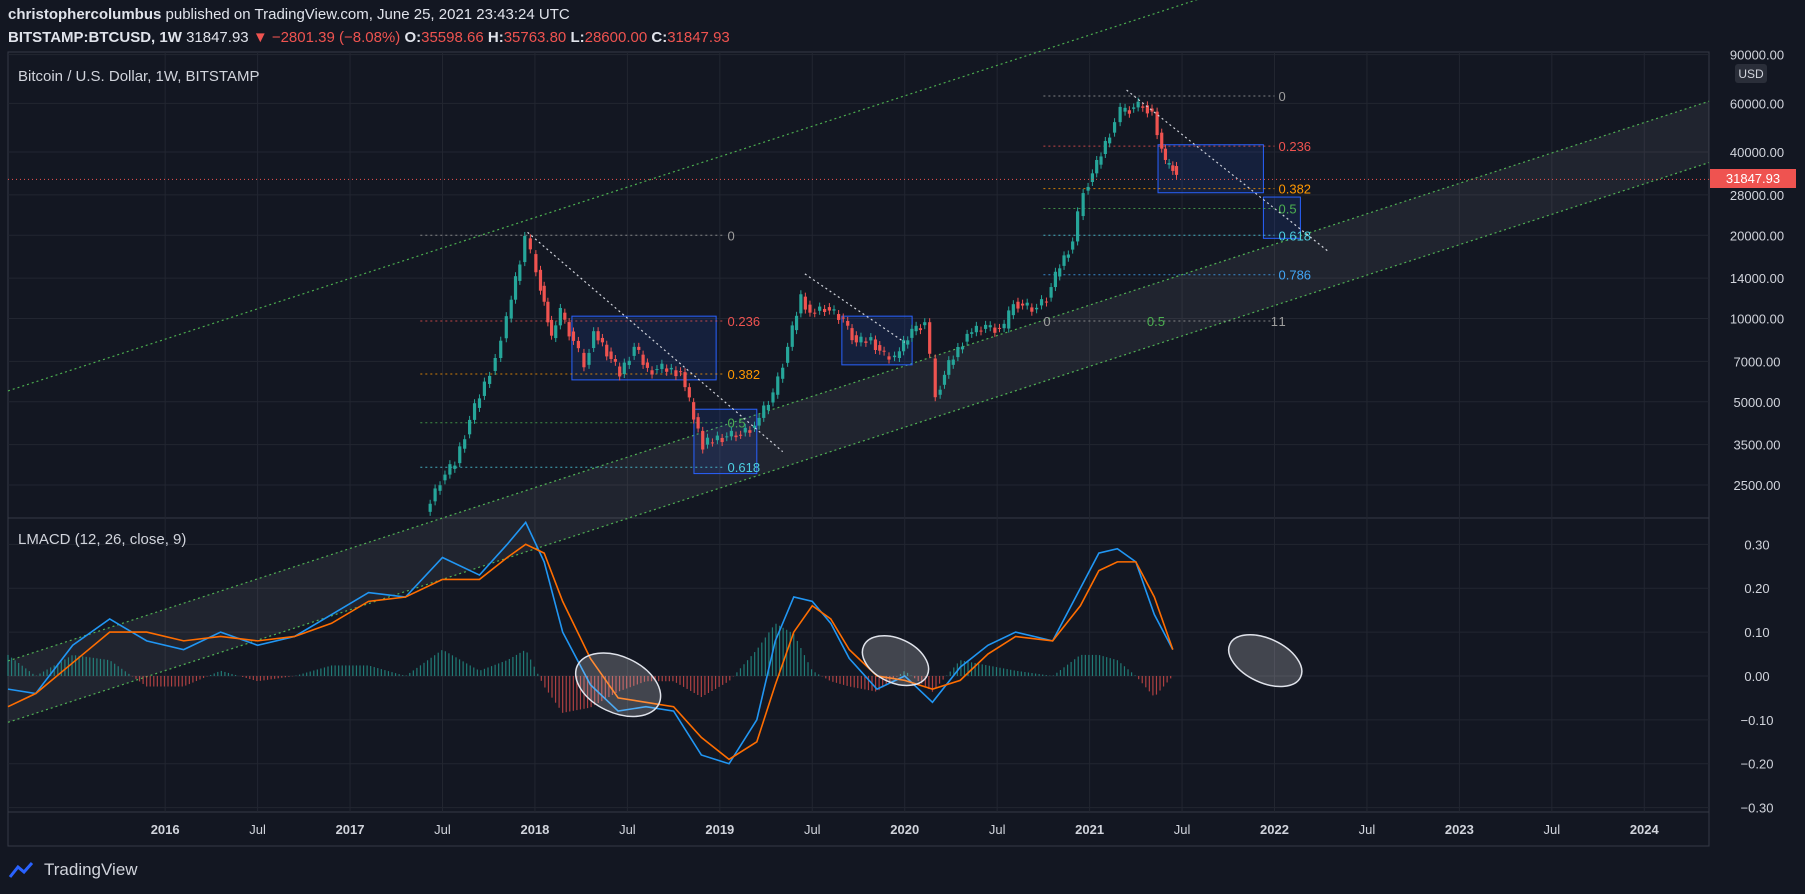 The width and height of the screenshot is (1805, 894). I want to click on chart-title: Bitcoin / U.S. Dollar, 1W, BITSTAMP, so click(138, 76).